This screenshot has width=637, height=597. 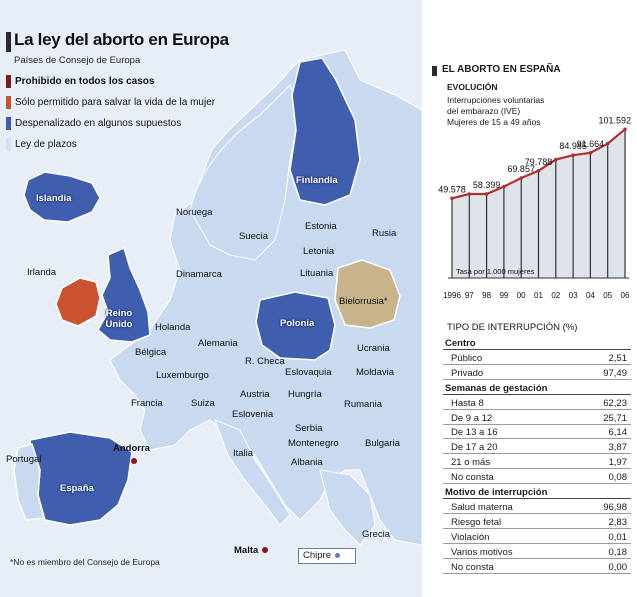 I want to click on chart-ylabel: Tasa por 1.000 mujeres, so click(x=495, y=271).